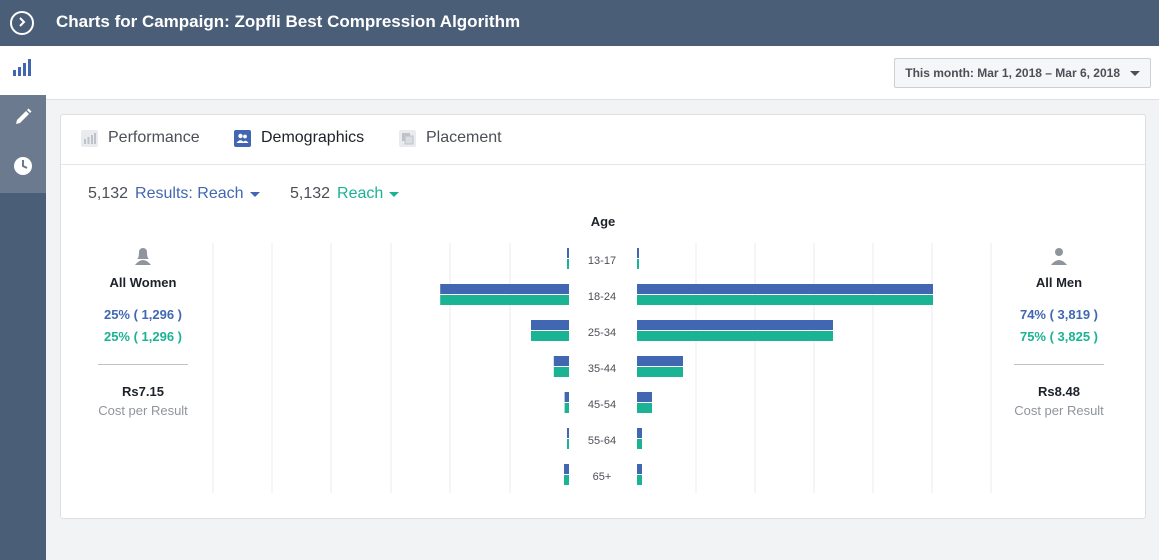  I want to click on age-label: 35-44, so click(602, 369).